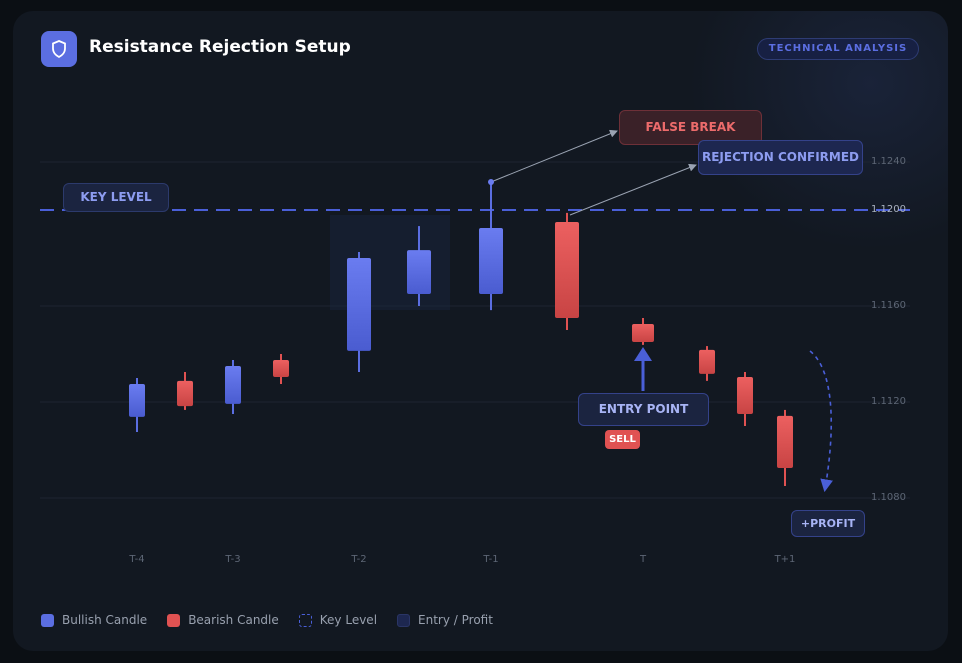  I want to click on profit-label: +PROFIT, so click(828, 523).